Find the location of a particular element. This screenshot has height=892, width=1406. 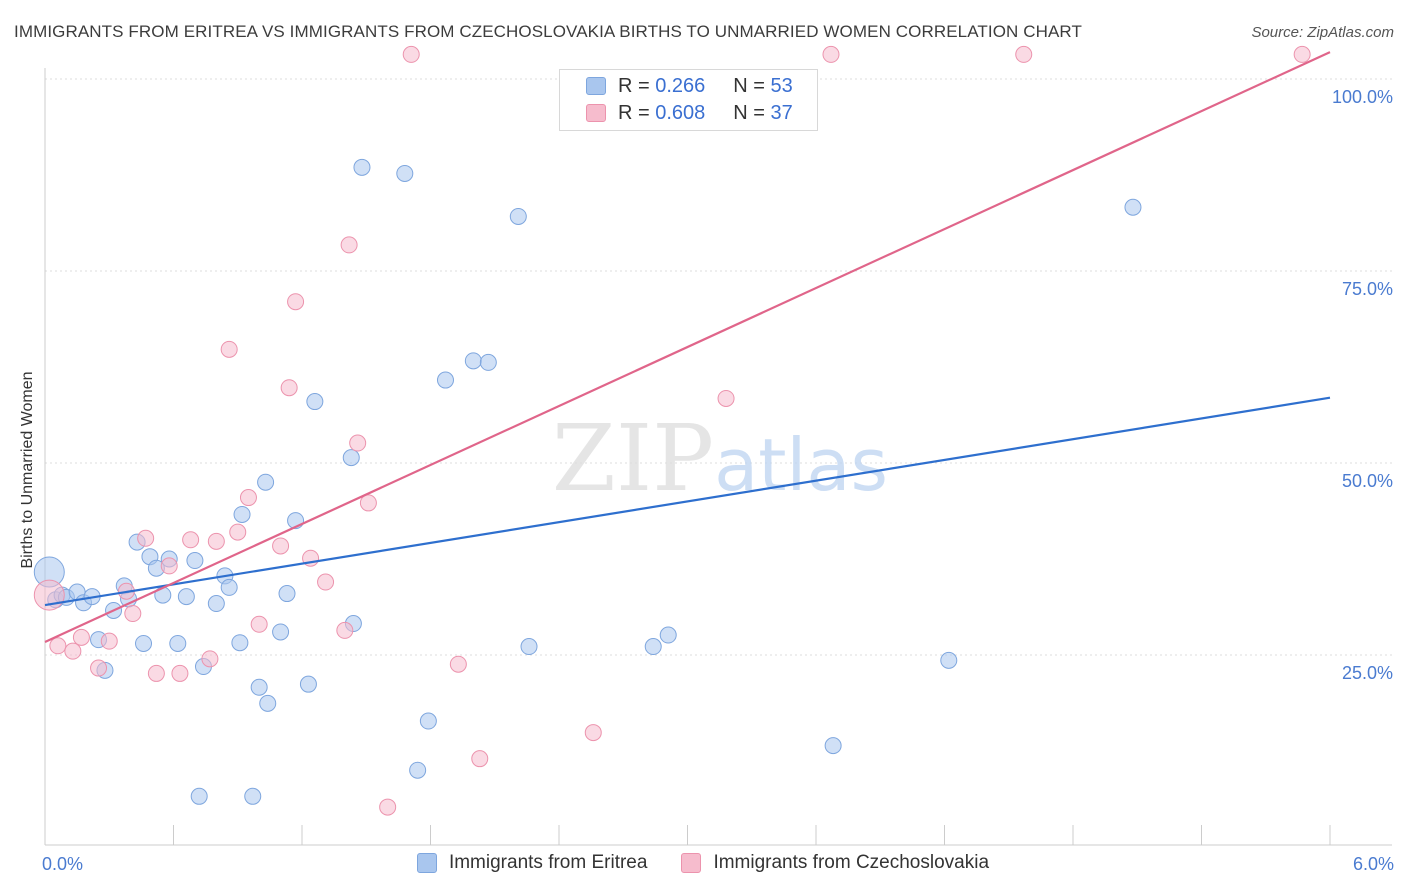

x-tick-label-max: 6.0% is located at coordinates (1373, 864).